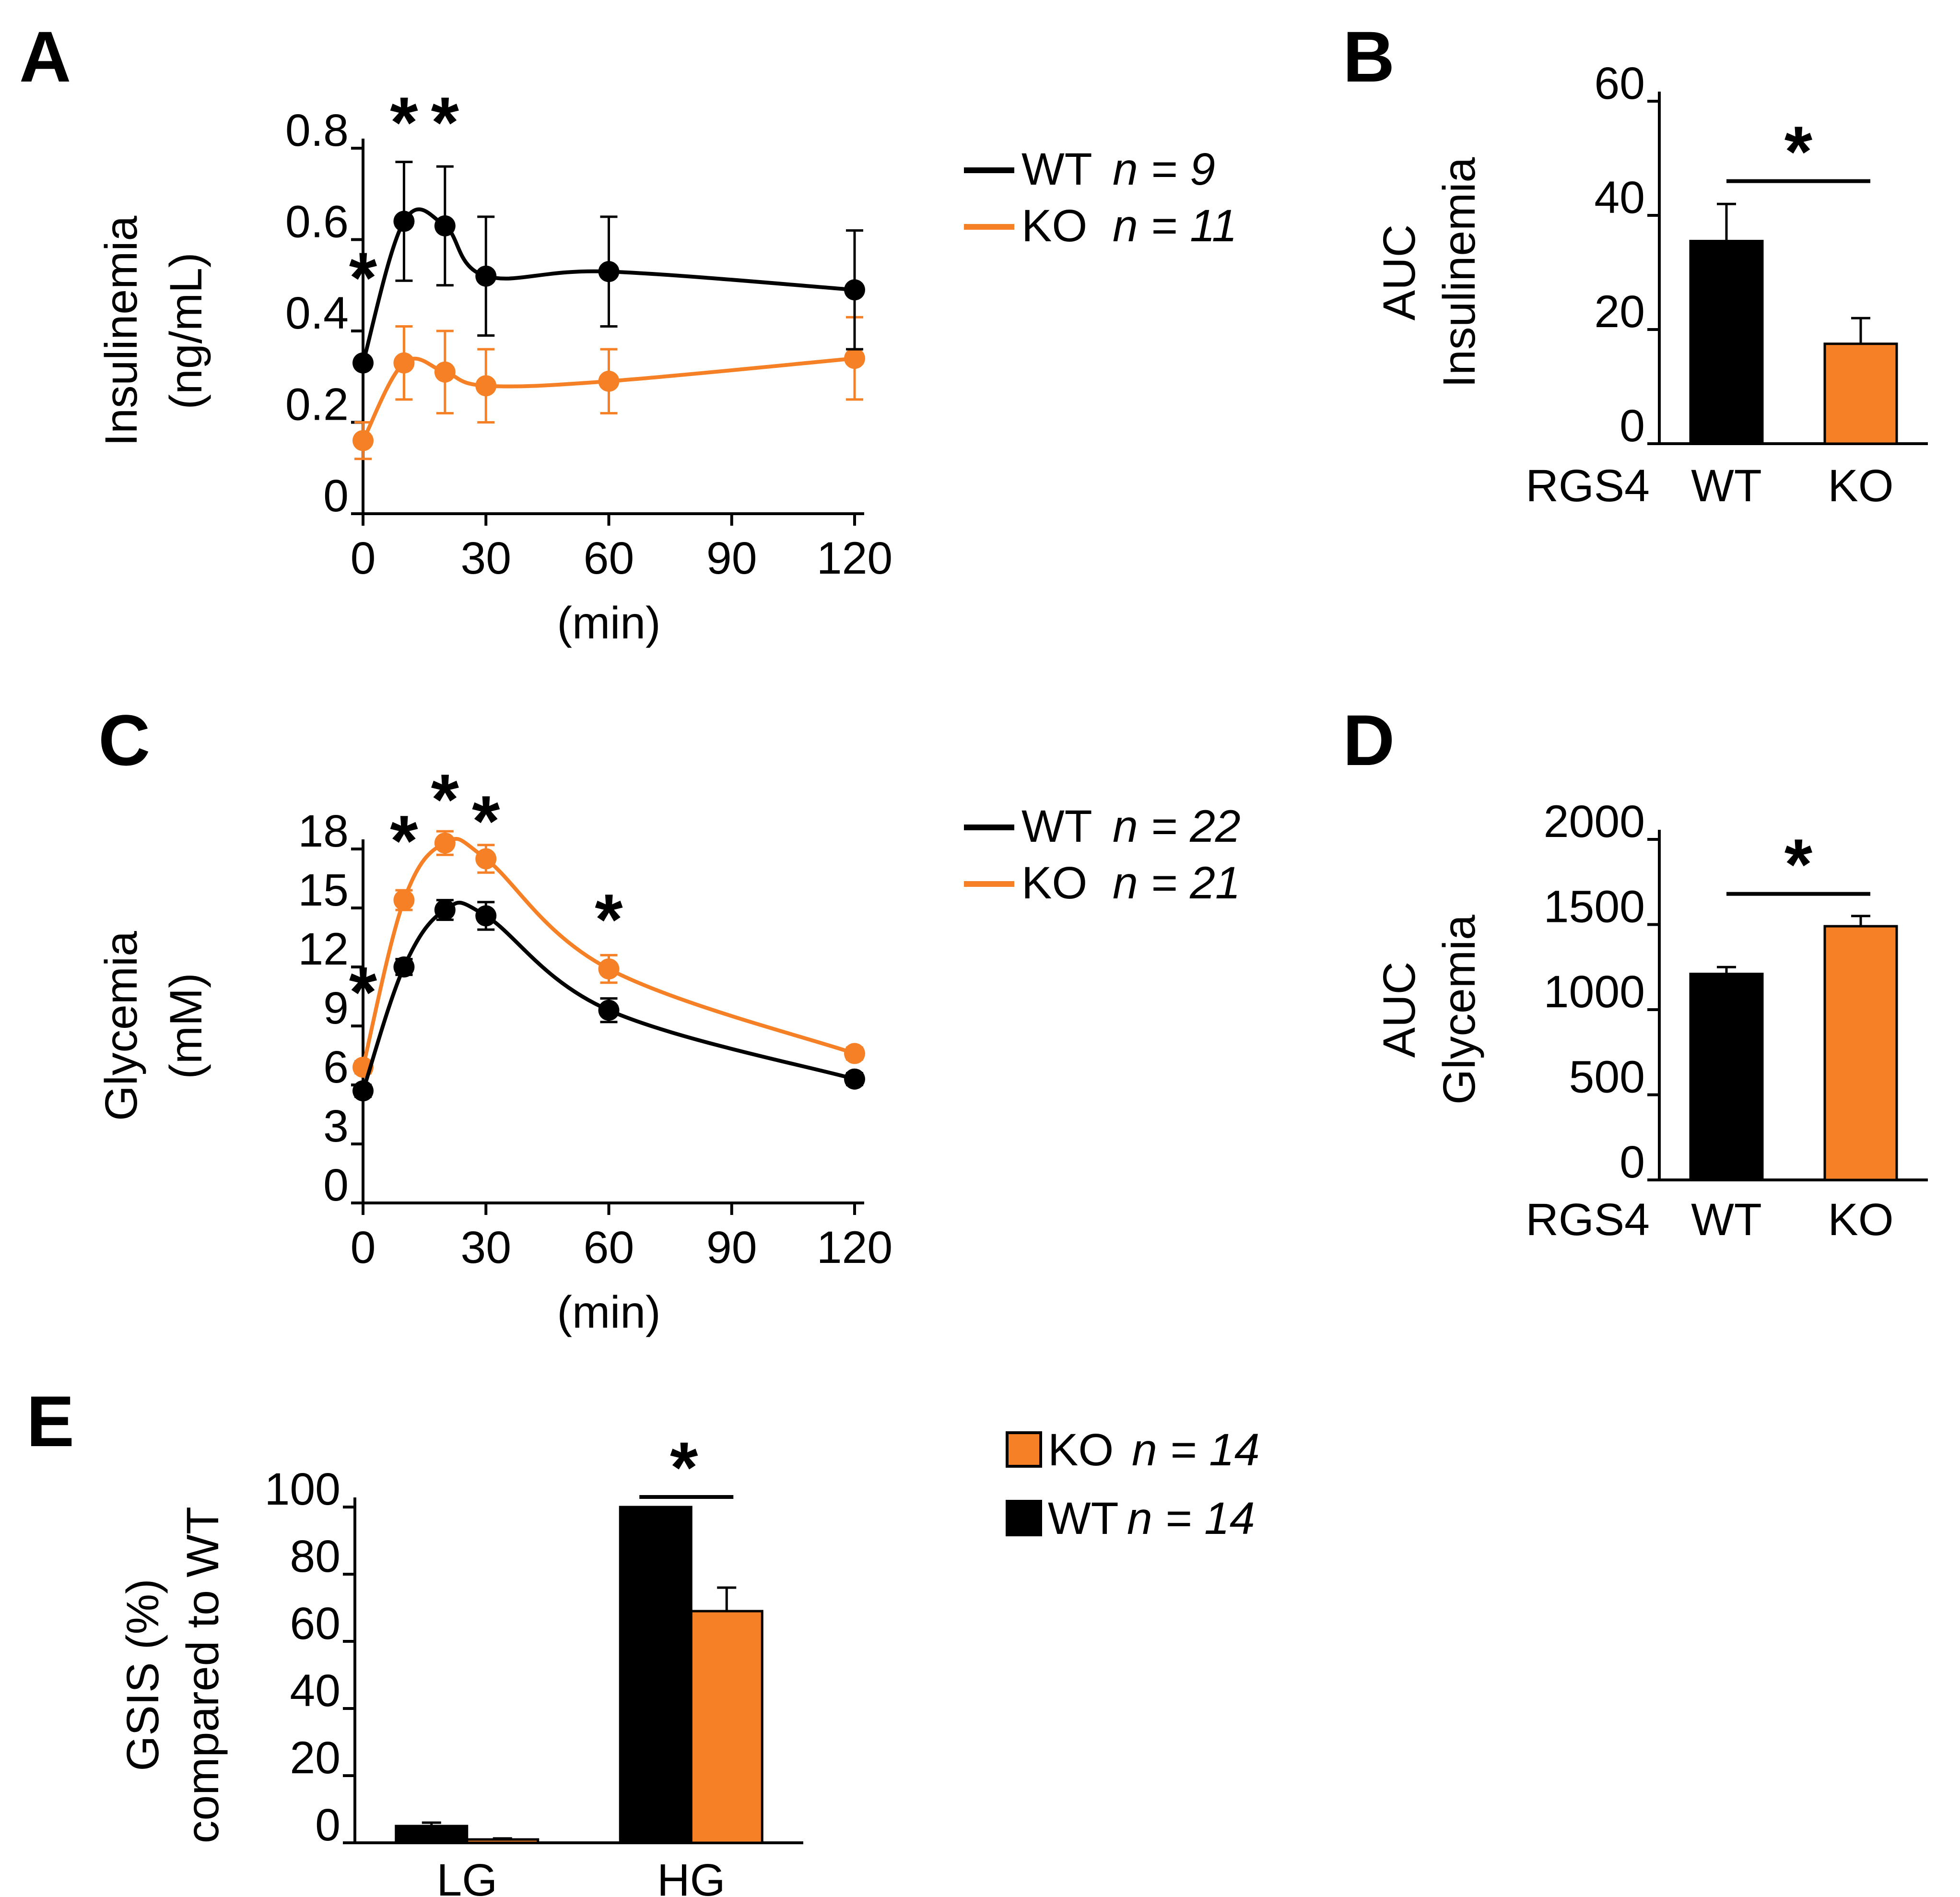  I want to click on legend-swatch, so click(1024, 1518).